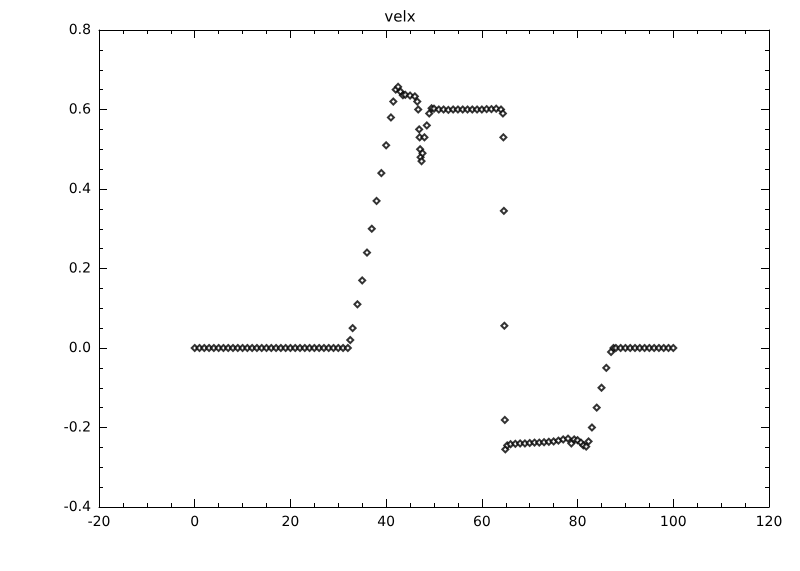  What do you see at coordinates (99, 522) in the screenshot?
I see `x-tick-label: -20` at bounding box center [99, 522].